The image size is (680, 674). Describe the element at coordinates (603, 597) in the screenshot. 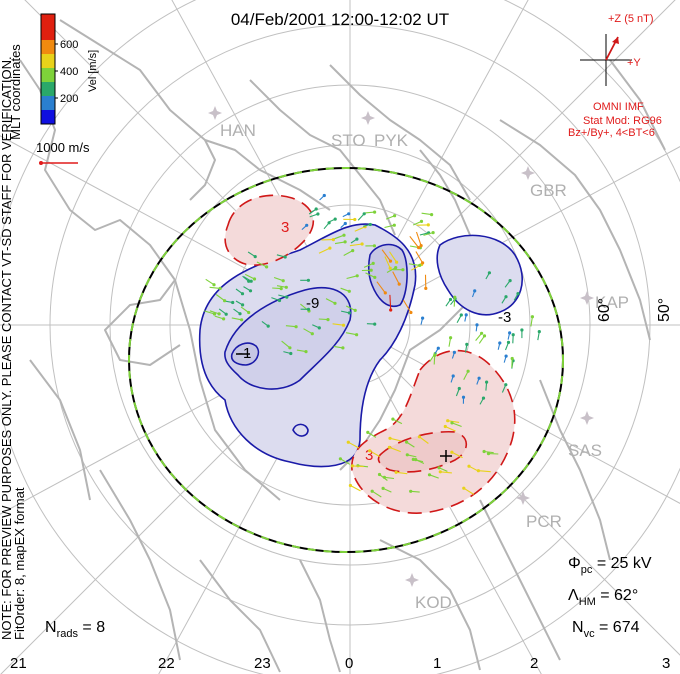

I see `stat-lambda-hm: ΛHM = 62°` at that location.